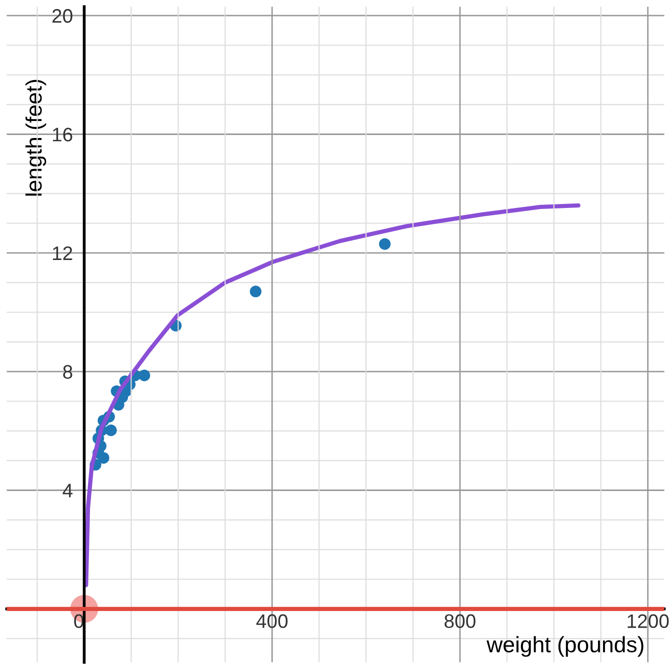 This screenshot has width=671, height=669. Describe the element at coordinates (79, 621) in the screenshot. I see `x-tick-label: 0` at that location.